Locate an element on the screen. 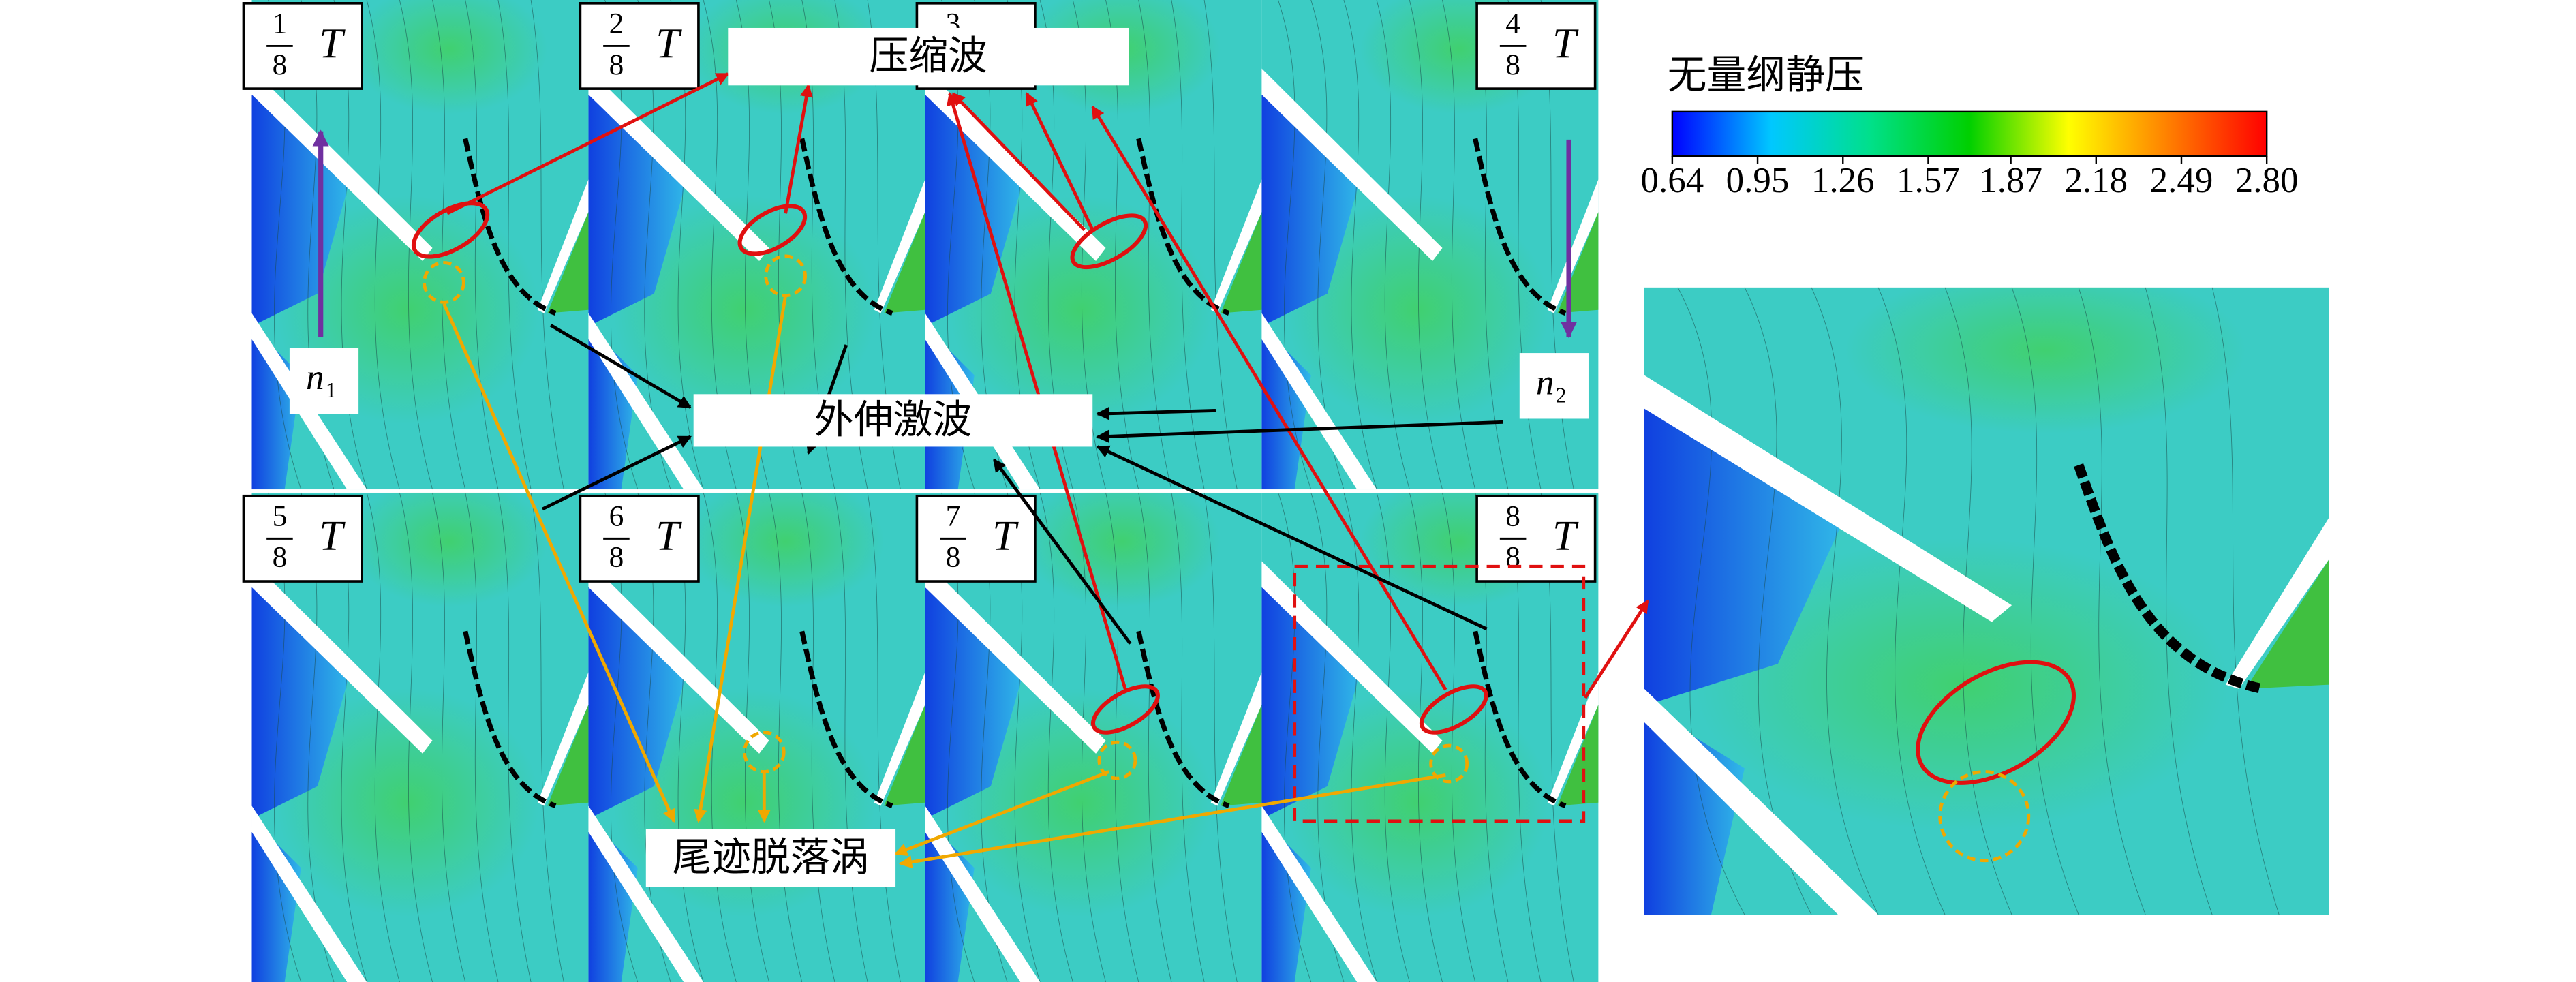 The image size is (2576, 982). fraction-numerator: 4 is located at coordinates (1512, 23).